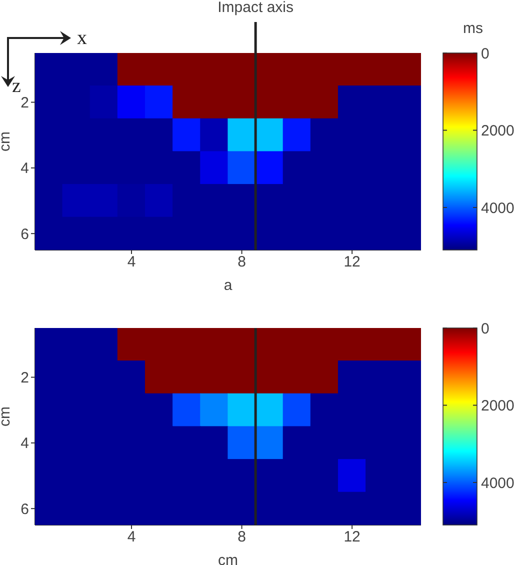 This screenshot has width=531, height=565. Describe the element at coordinates (82, 38) in the screenshot. I see `text: x` at that location.